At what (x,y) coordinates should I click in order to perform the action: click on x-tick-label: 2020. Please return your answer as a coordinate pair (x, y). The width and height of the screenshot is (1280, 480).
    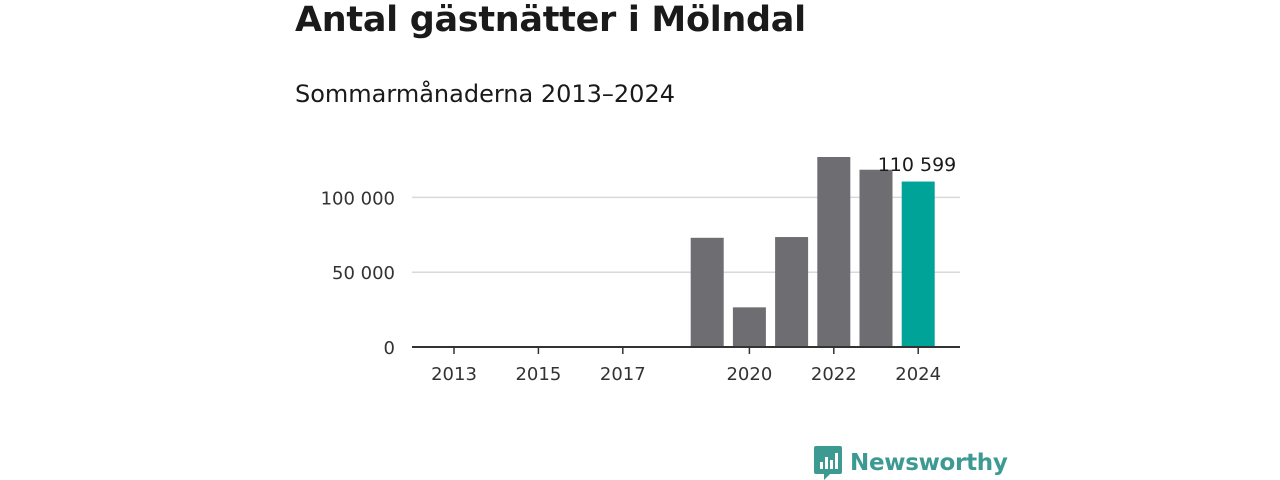
    Looking at the image, I should click on (749, 374).